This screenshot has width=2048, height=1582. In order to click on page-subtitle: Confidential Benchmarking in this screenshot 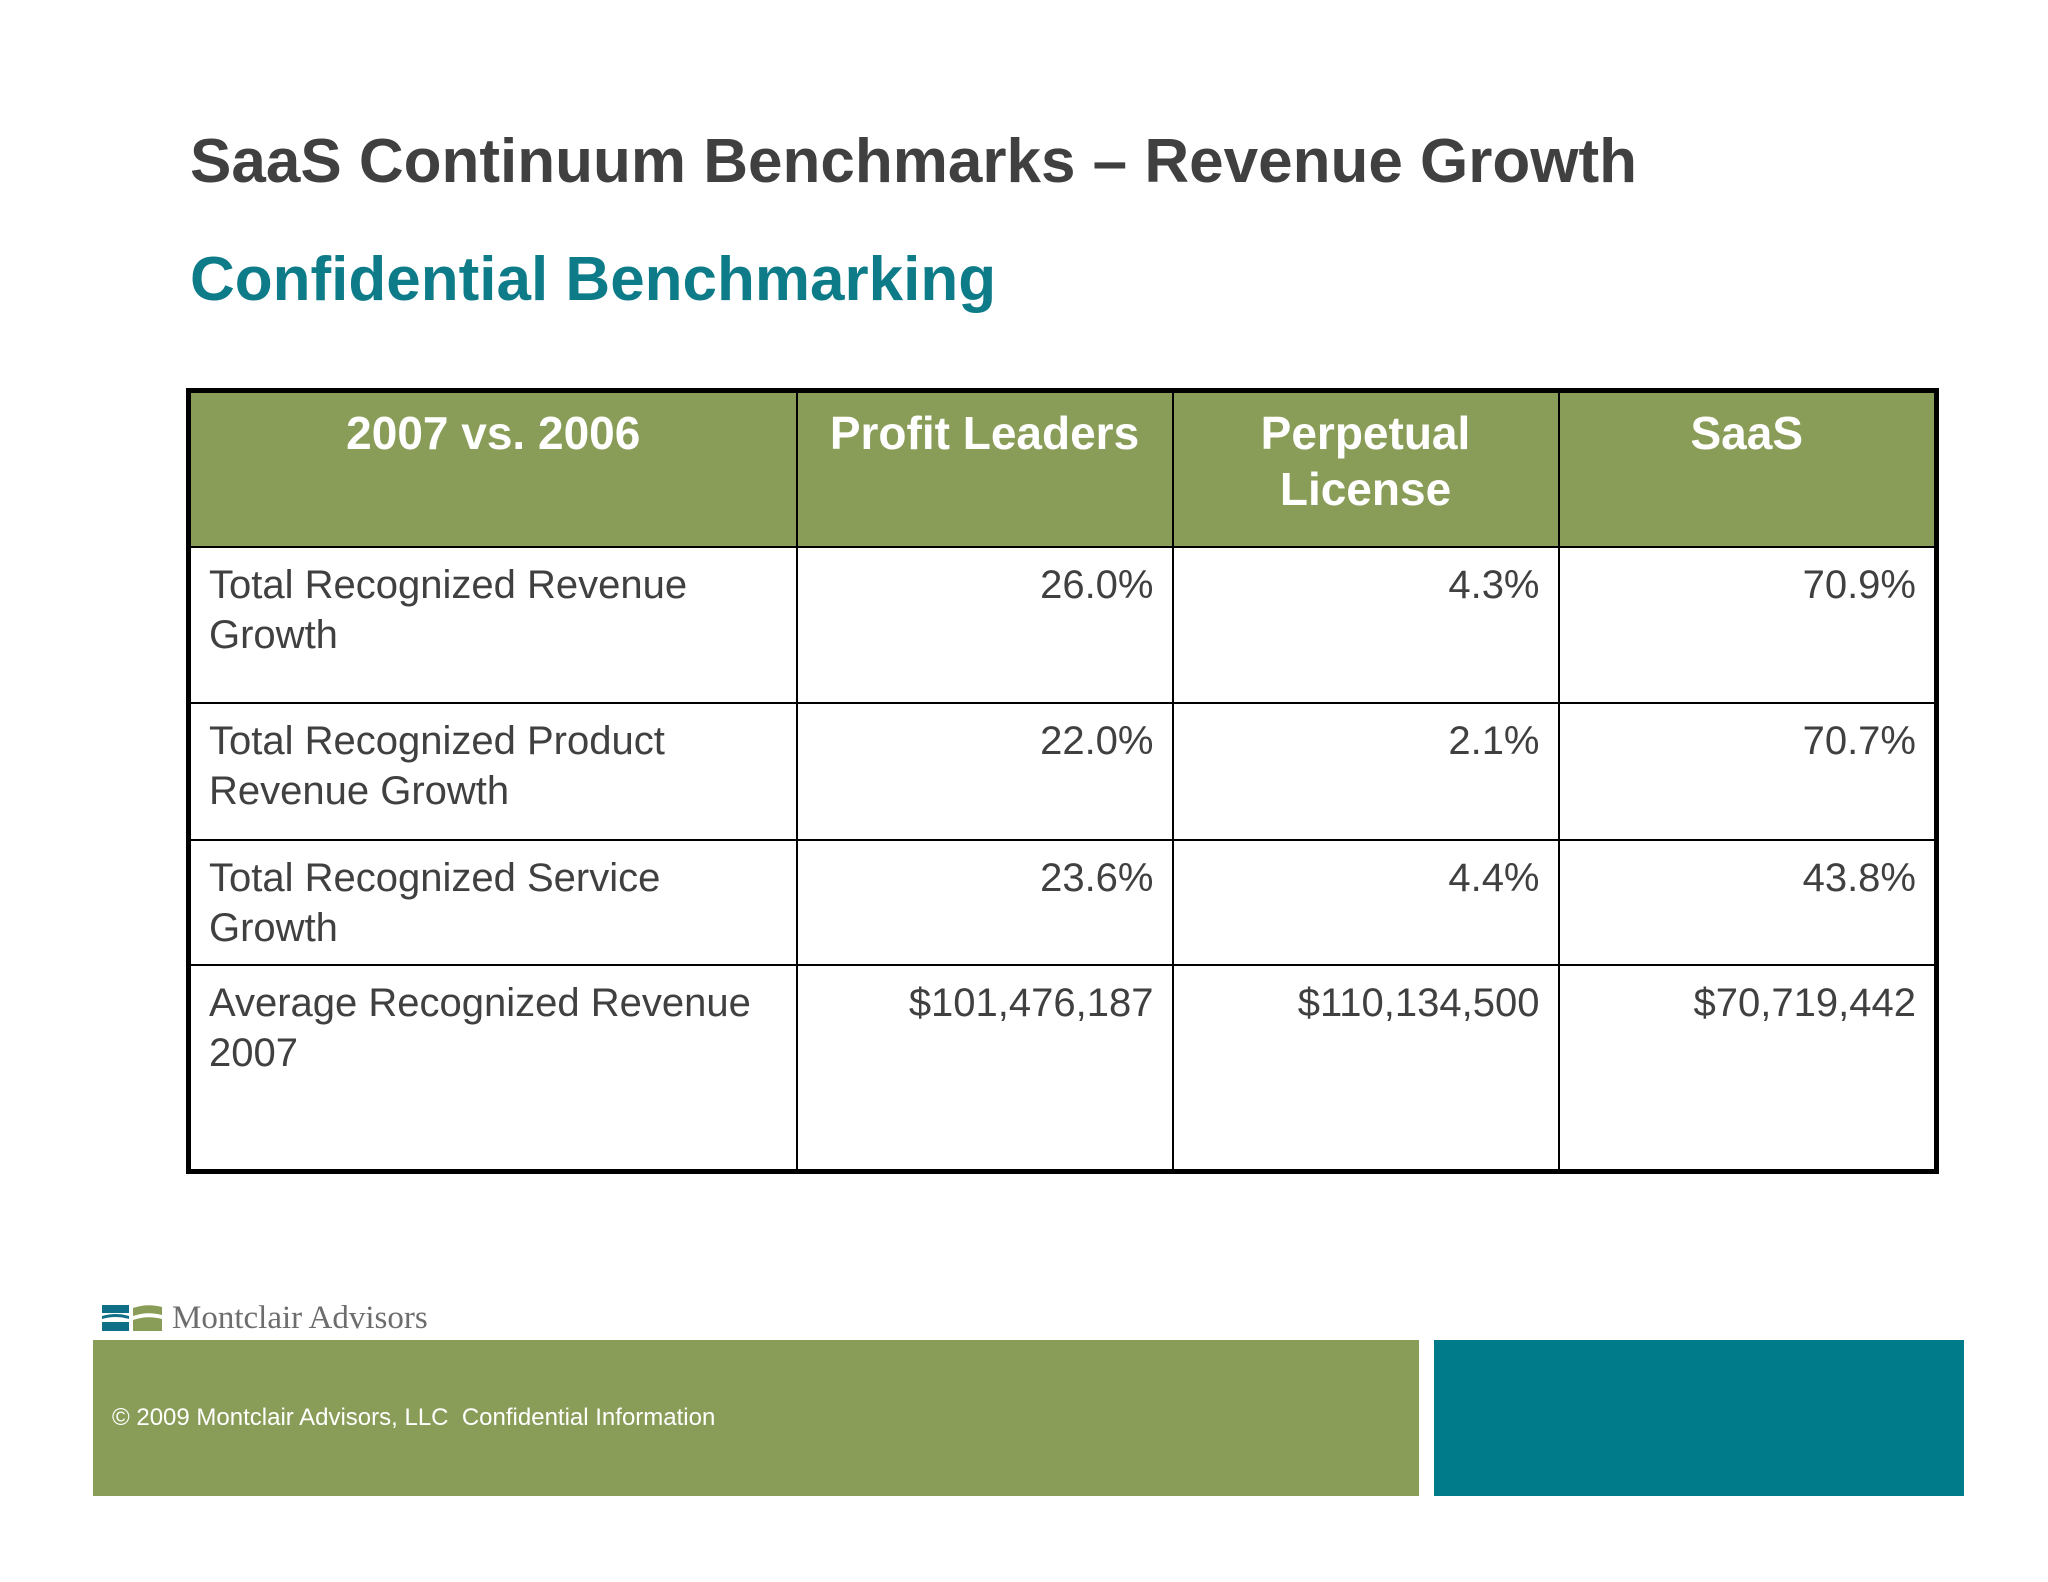, I will do `click(593, 279)`.